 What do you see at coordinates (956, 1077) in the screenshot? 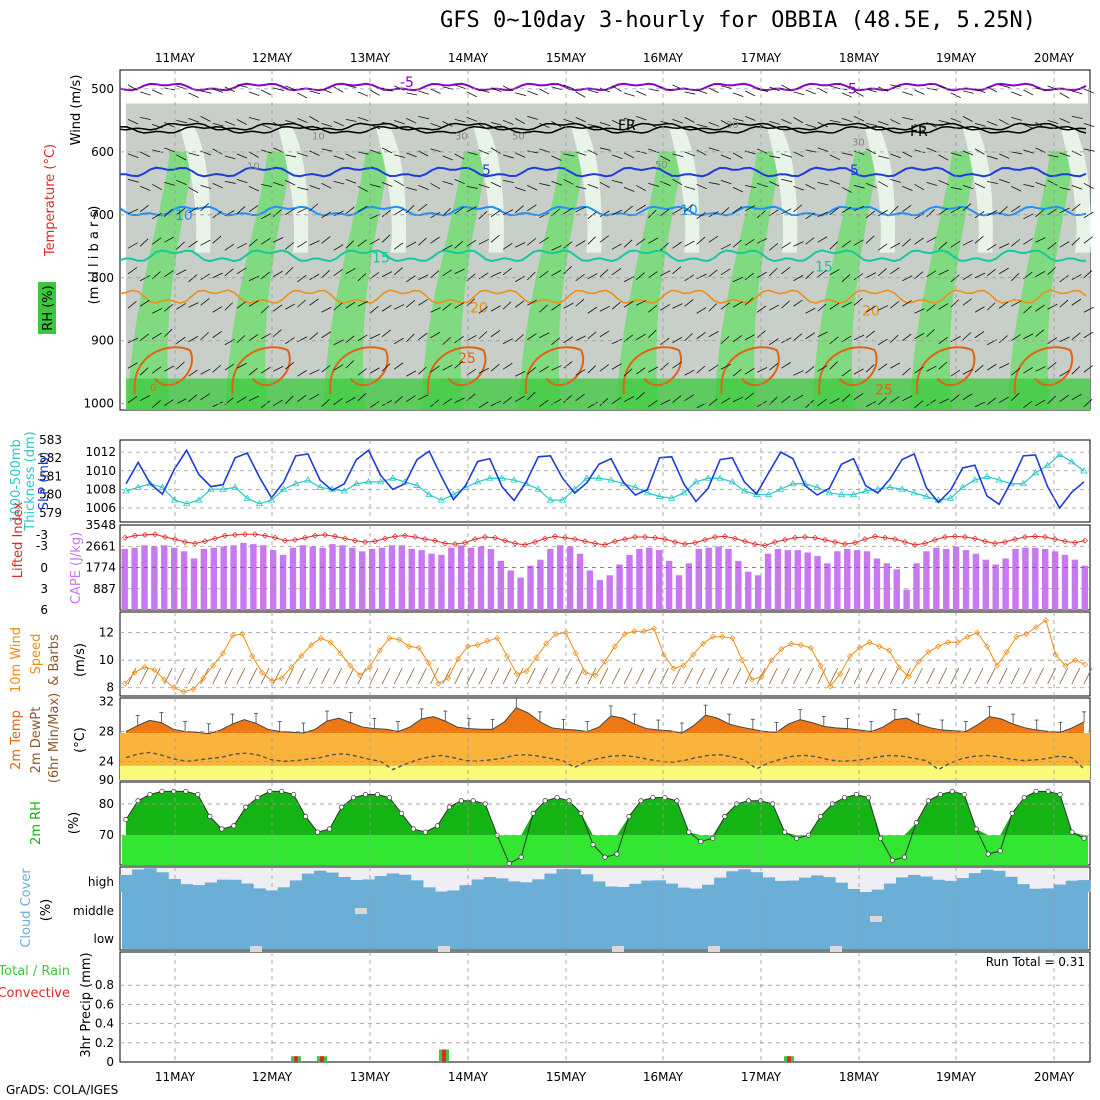
I see `date-bottom-19MAY: 19MAY` at bounding box center [956, 1077].